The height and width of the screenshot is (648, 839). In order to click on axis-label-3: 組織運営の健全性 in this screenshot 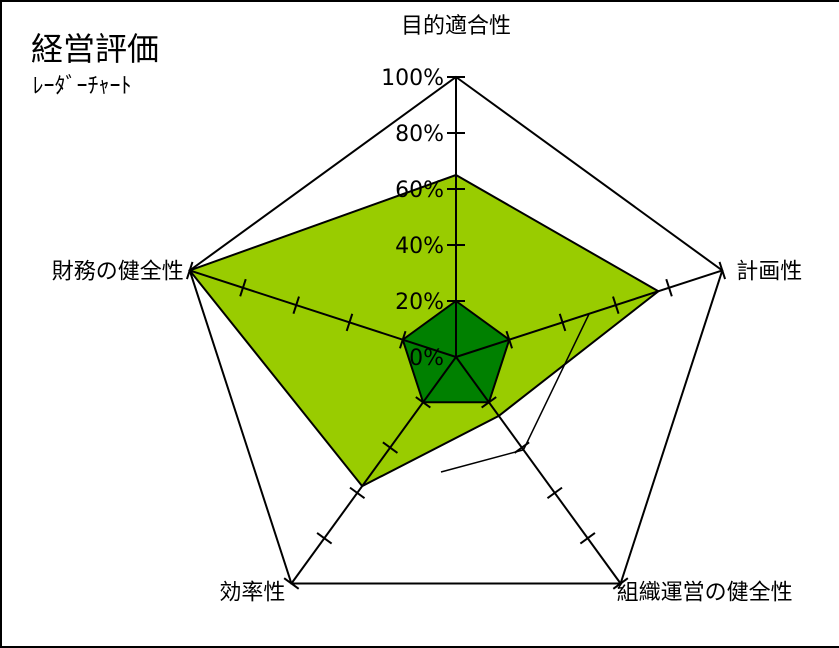, I will do `click(705, 593)`.